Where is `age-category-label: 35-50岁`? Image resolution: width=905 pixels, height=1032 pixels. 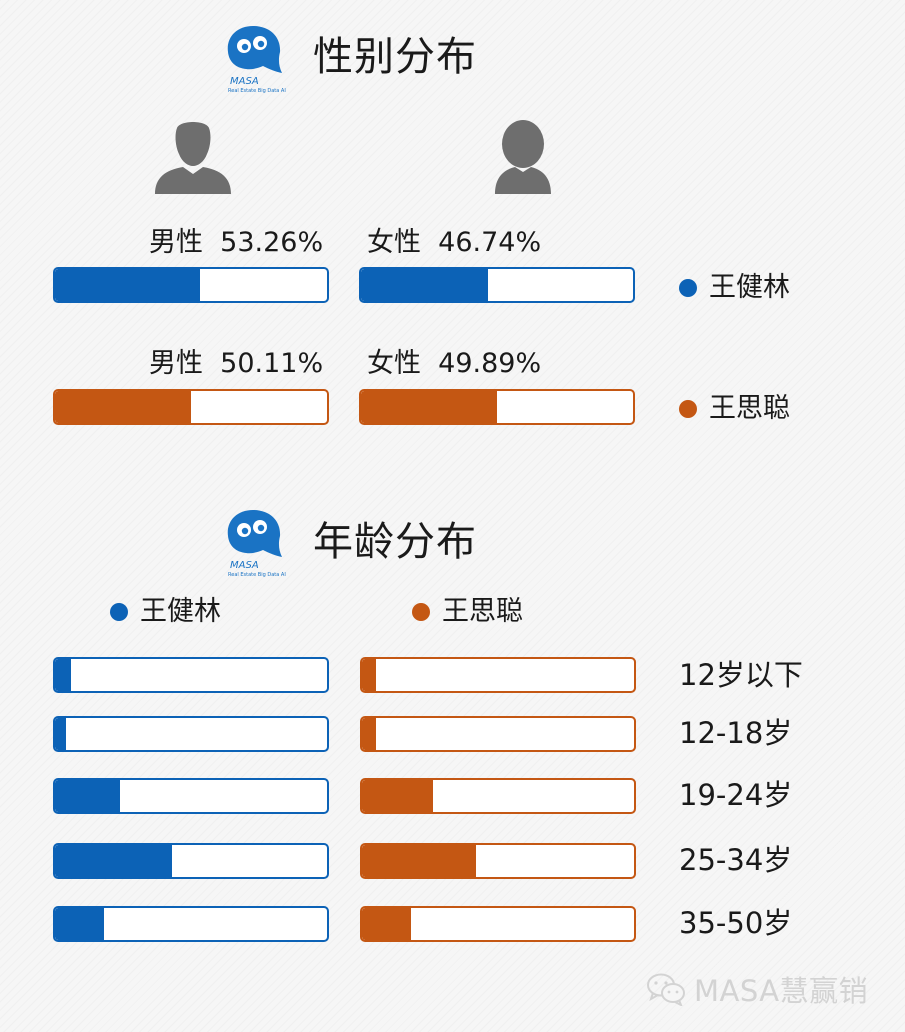
age-category-label: 35-50岁 is located at coordinates (736, 923).